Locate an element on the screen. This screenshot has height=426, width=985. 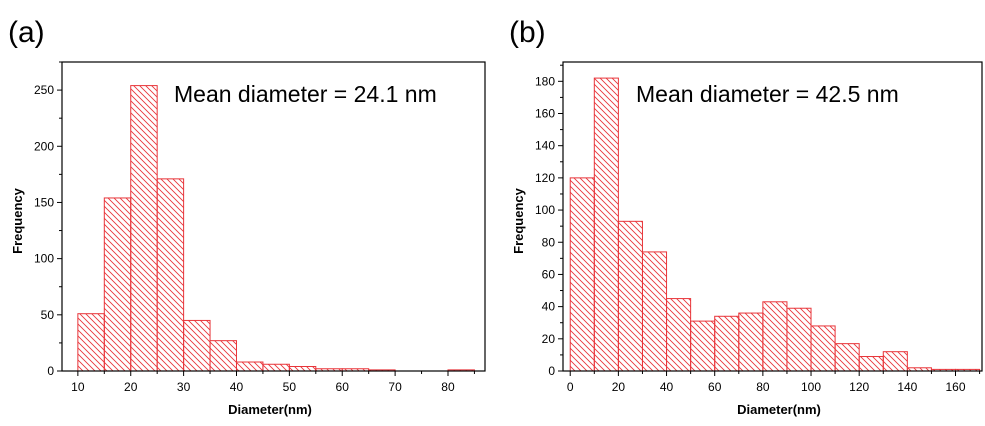
panel-a-mean-annotation: Mean diameter = 24.1 nm is located at coordinates (305, 94).